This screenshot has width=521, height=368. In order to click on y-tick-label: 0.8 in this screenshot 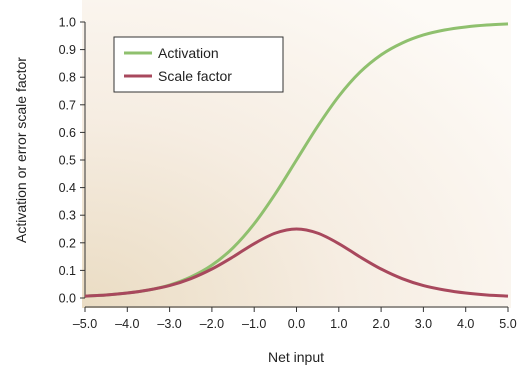, I will do `click(67, 78)`.